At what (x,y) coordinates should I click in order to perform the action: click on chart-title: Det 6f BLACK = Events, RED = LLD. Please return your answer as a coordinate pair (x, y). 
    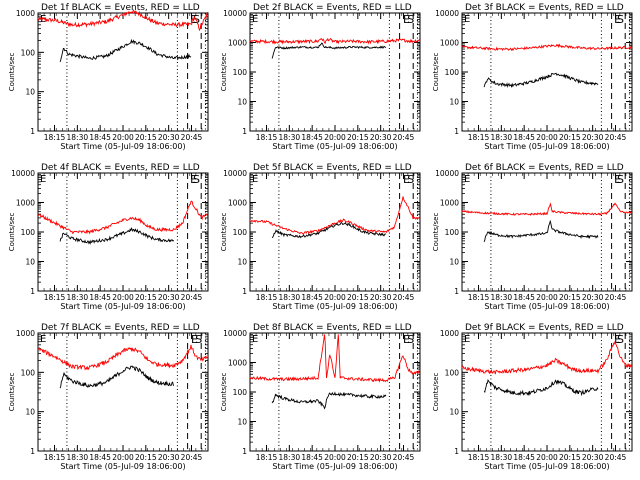
    Looking at the image, I should click on (544, 168).